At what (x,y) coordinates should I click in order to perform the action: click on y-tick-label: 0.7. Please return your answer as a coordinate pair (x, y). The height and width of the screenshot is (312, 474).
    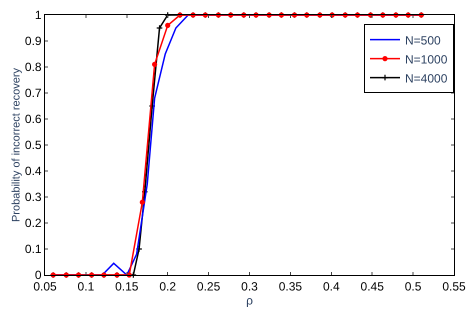
    Looking at the image, I should click on (33, 93).